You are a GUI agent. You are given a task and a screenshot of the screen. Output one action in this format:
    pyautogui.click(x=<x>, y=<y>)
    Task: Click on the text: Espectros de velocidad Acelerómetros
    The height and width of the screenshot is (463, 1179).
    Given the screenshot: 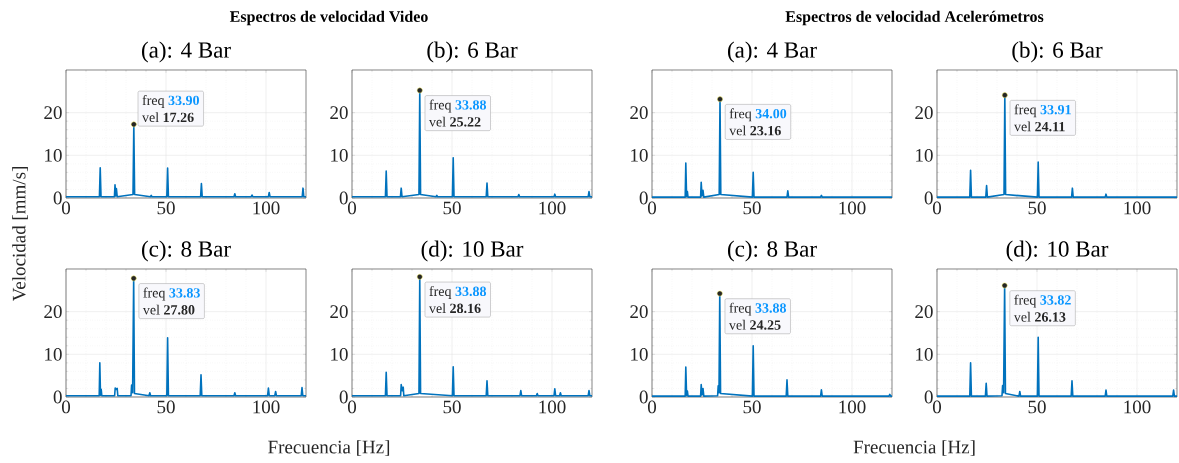 What is the action you would take?
    pyautogui.click(x=914, y=18)
    